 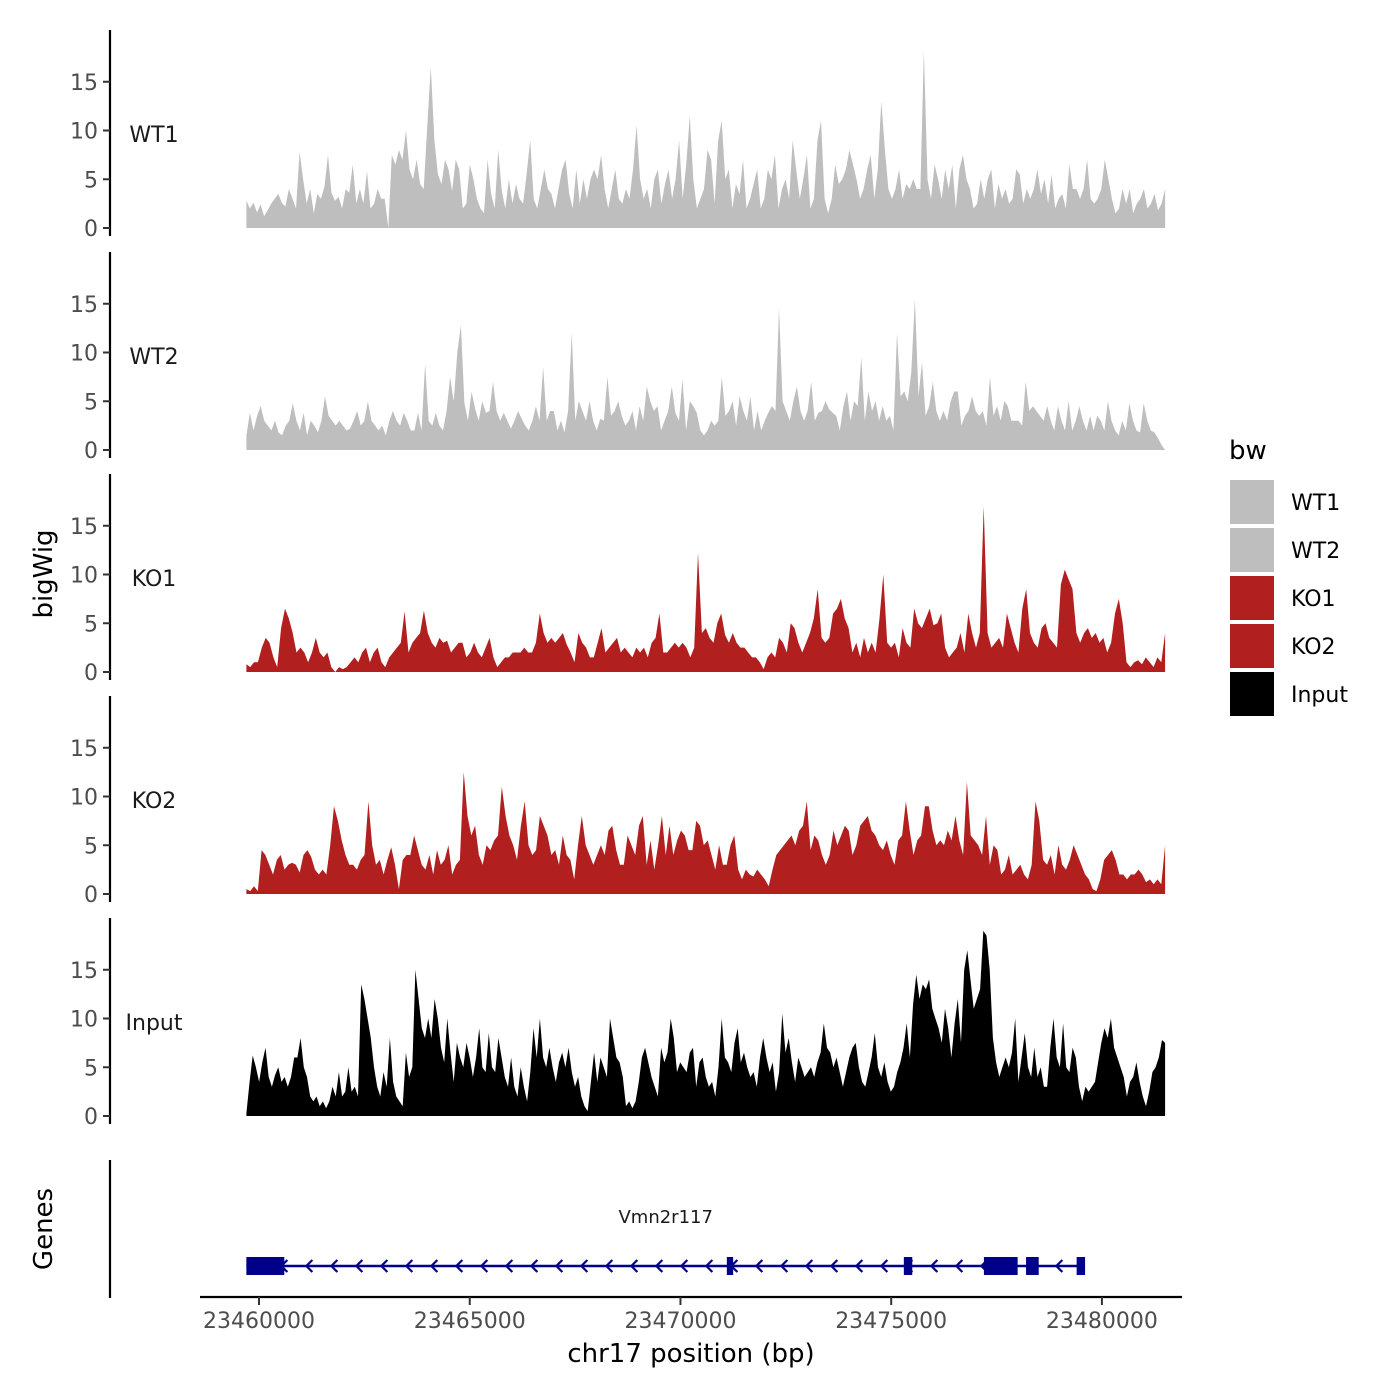 I want to click on legend-label-ko1: KO1, so click(x=1313, y=599).